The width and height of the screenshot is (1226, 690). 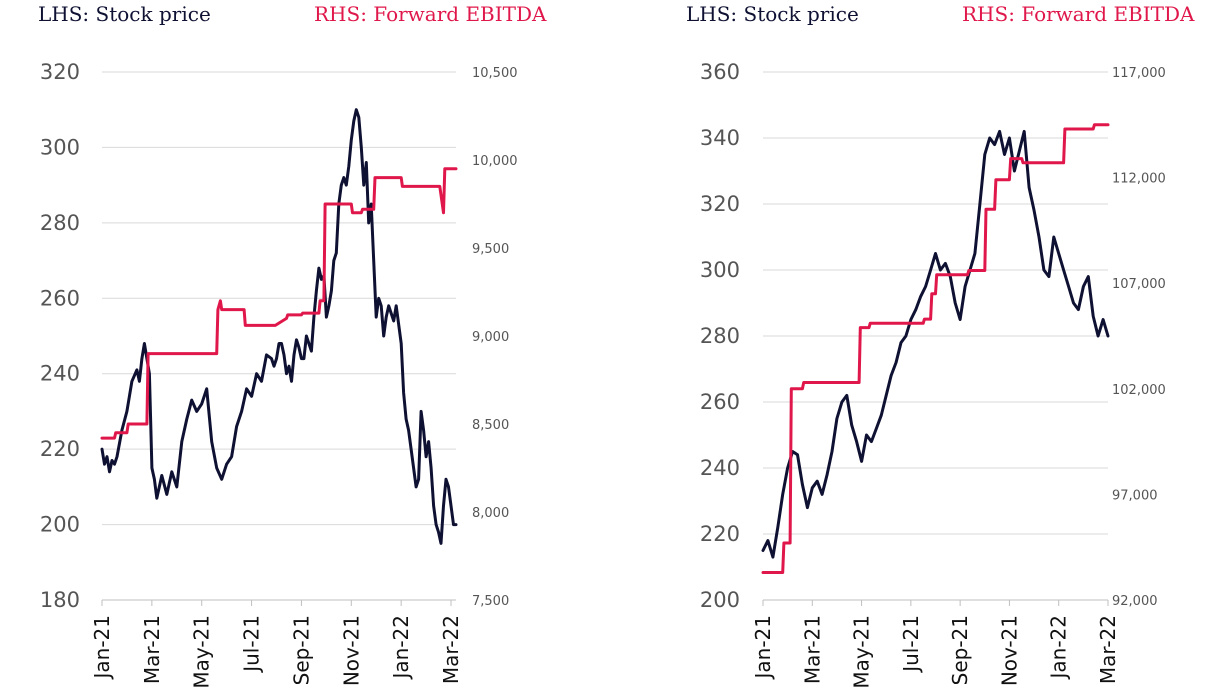 What do you see at coordinates (279, 303) in the screenshot?
I see `forward-ebitda-line` at bounding box center [279, 303].